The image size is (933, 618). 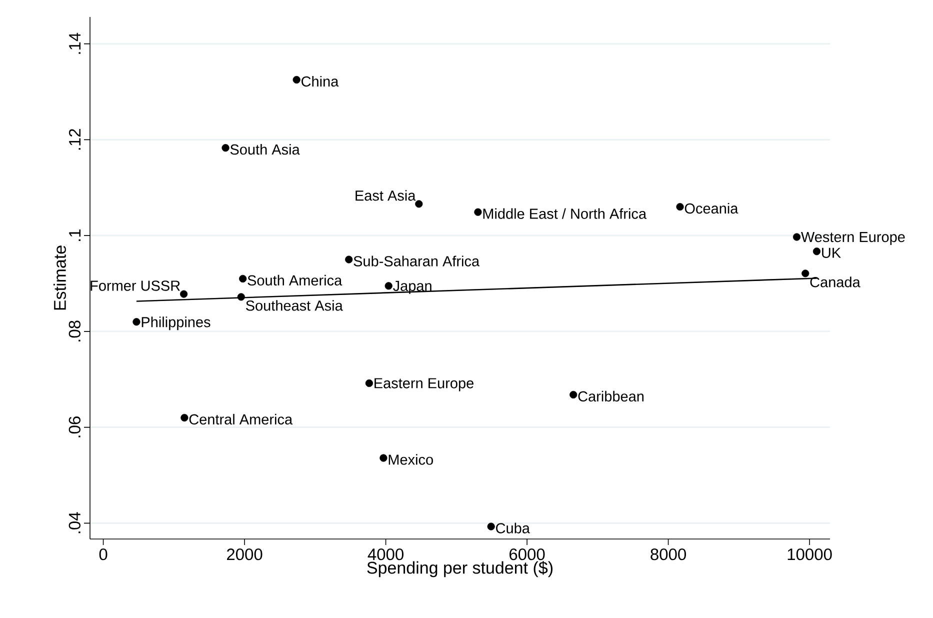 What do you see at coordinates (320, 81) in the screenshot?
I see `annotation: China` at bounding box center [320, 81].